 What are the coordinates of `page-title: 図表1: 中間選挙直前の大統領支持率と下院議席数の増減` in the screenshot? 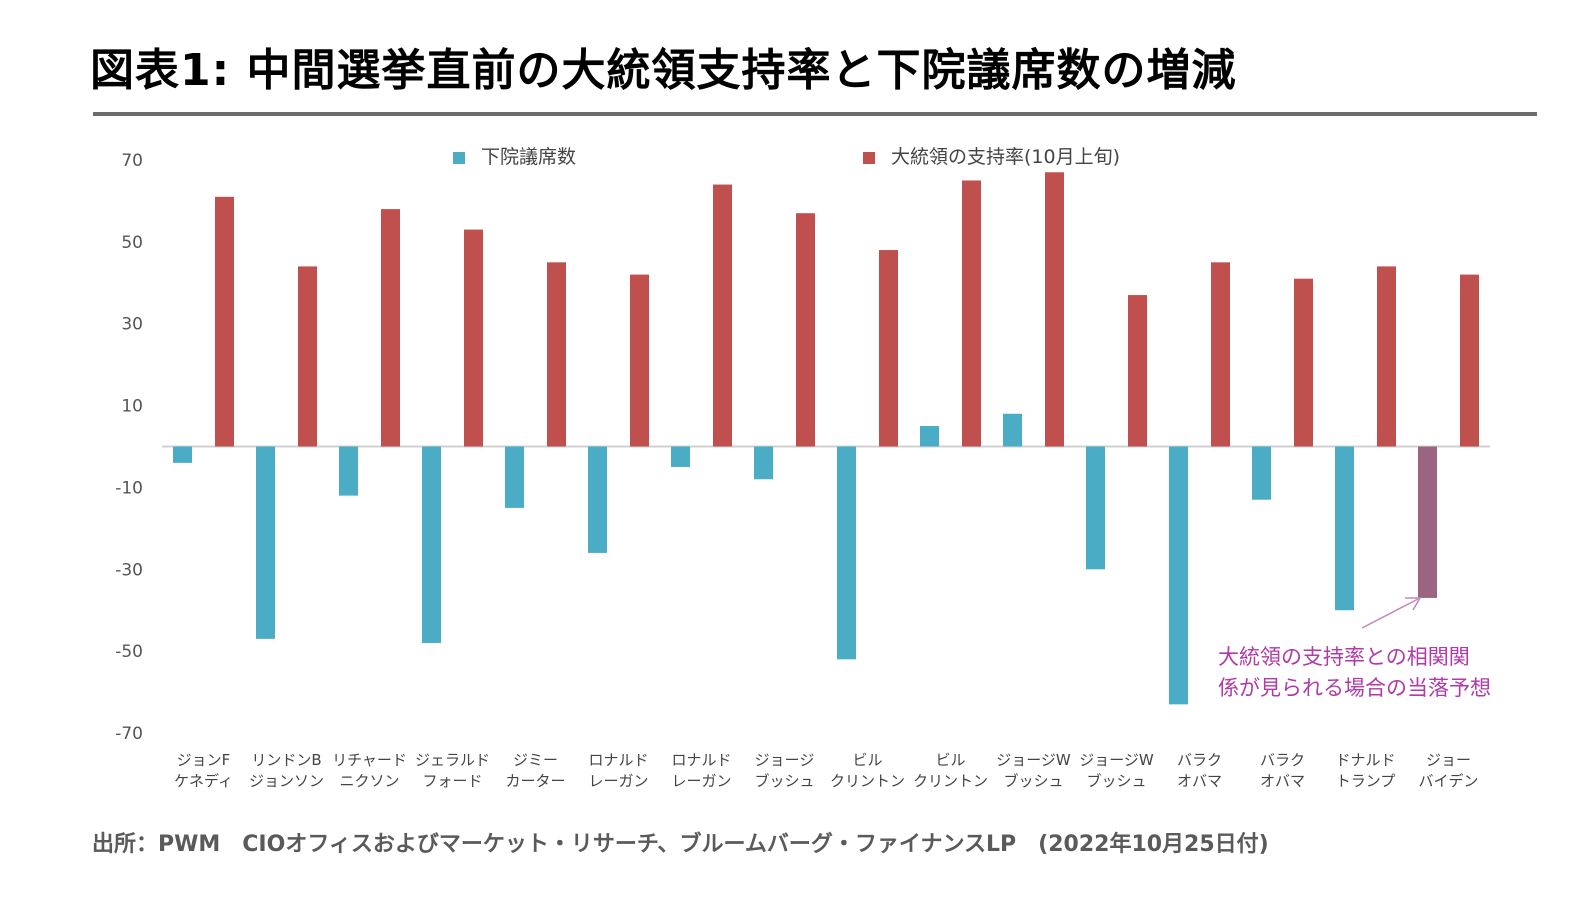 It's located at (663, 70).